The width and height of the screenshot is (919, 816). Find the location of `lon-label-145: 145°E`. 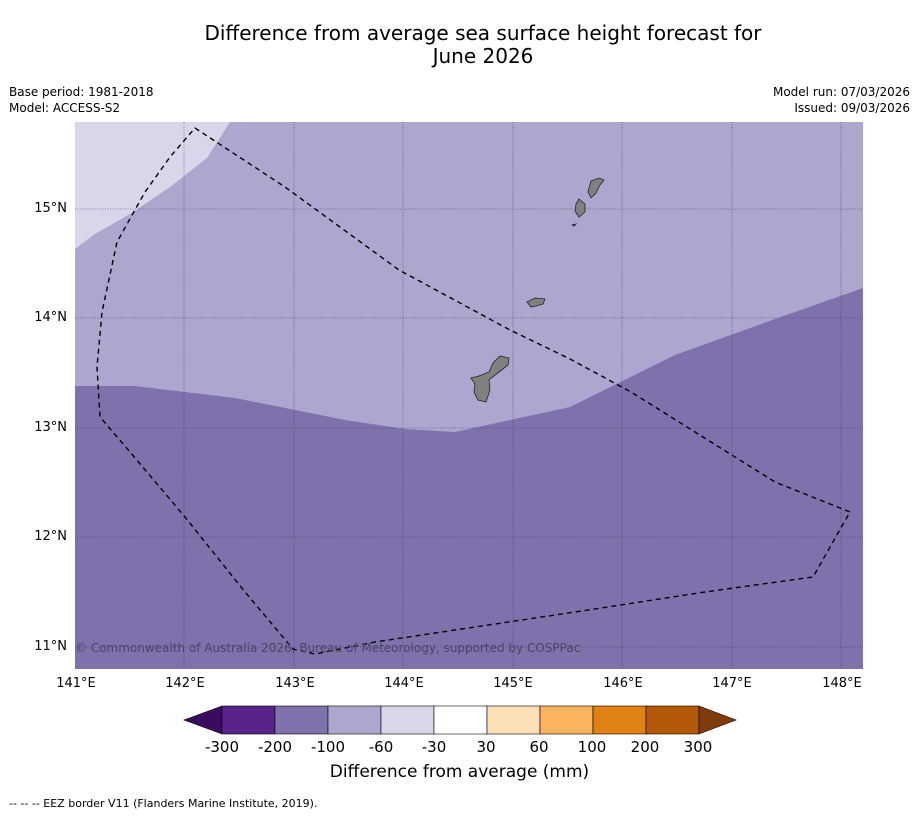

lon-label-145: 145°E is located at coordinates (513, 683).